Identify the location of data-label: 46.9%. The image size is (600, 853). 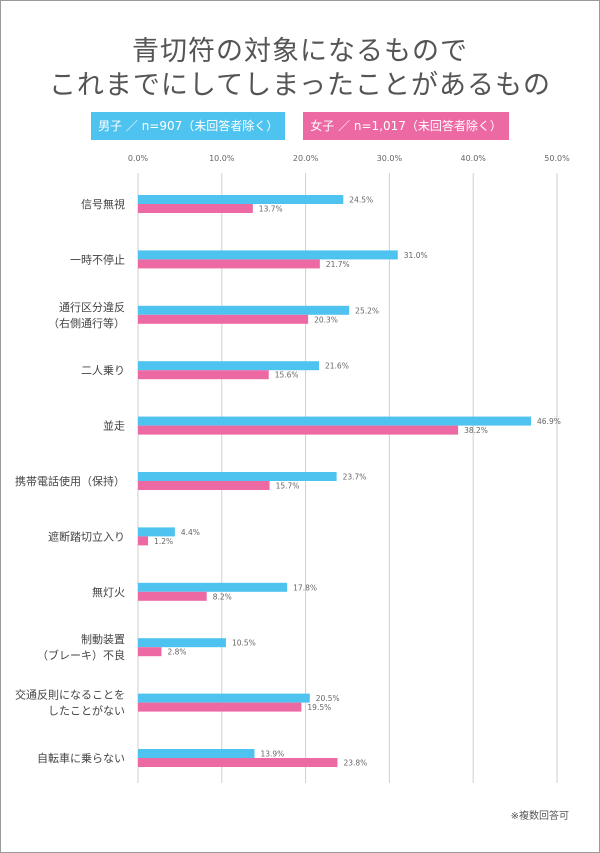
(549, 421).